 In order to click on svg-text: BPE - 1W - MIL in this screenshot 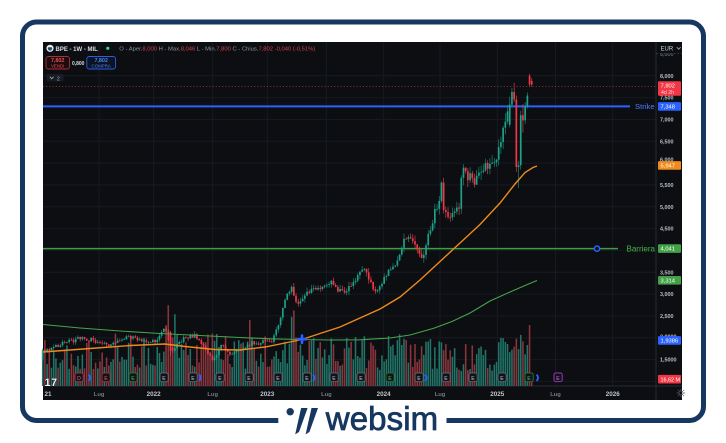, I will do `click(77, 50)`.